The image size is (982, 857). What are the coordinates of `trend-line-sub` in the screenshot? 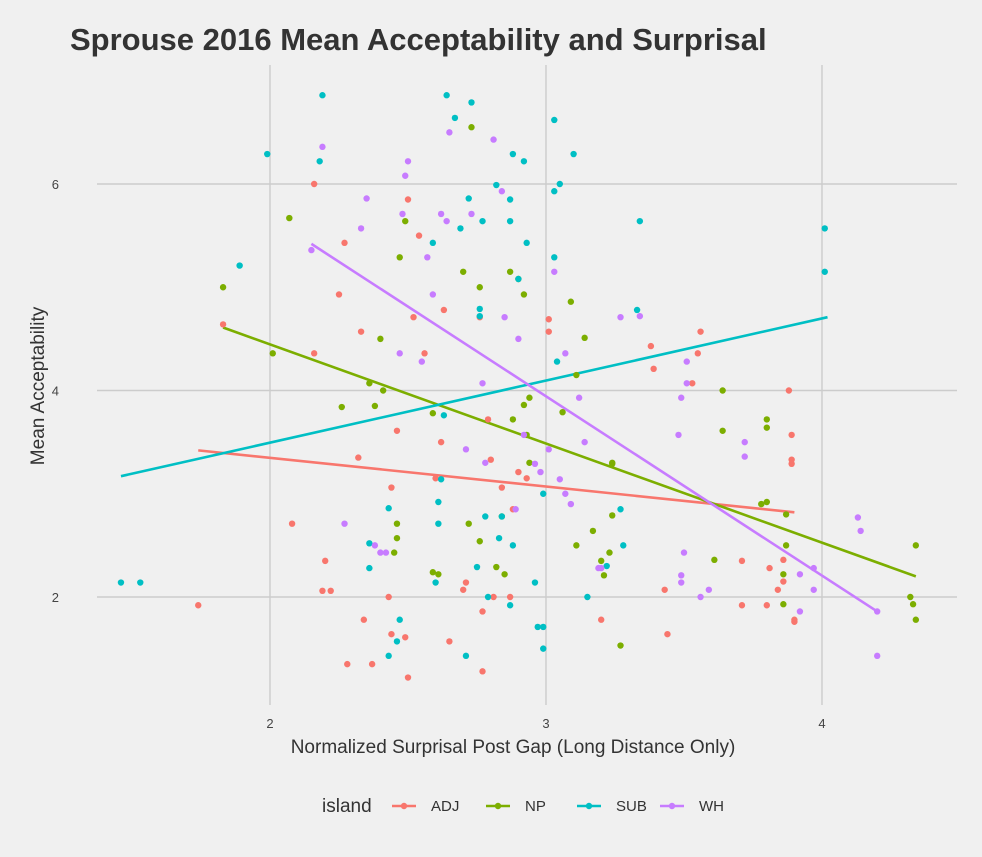 It's located at (474, 396).